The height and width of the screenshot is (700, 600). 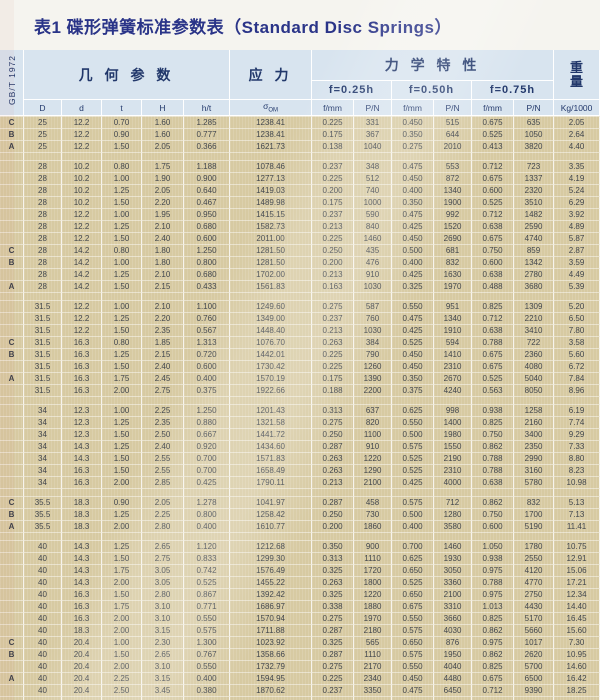 What do you see at coordinates (373, 678) in the screenshot?
I see `data-cell: 2340` at bounding box center [373, 678].